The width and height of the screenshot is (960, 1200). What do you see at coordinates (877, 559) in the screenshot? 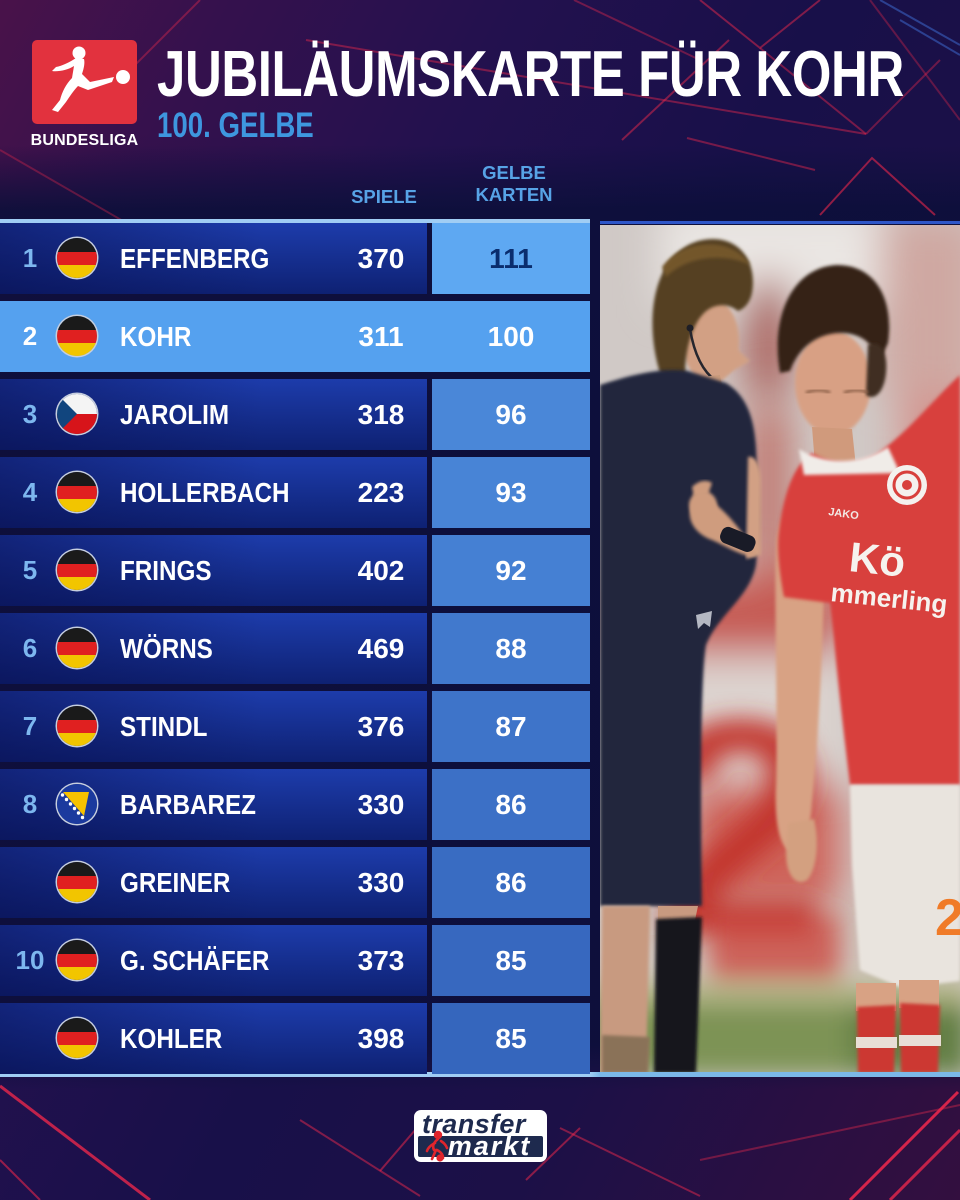
I see `svg-text: Kö` at bounding box center [877, 559].